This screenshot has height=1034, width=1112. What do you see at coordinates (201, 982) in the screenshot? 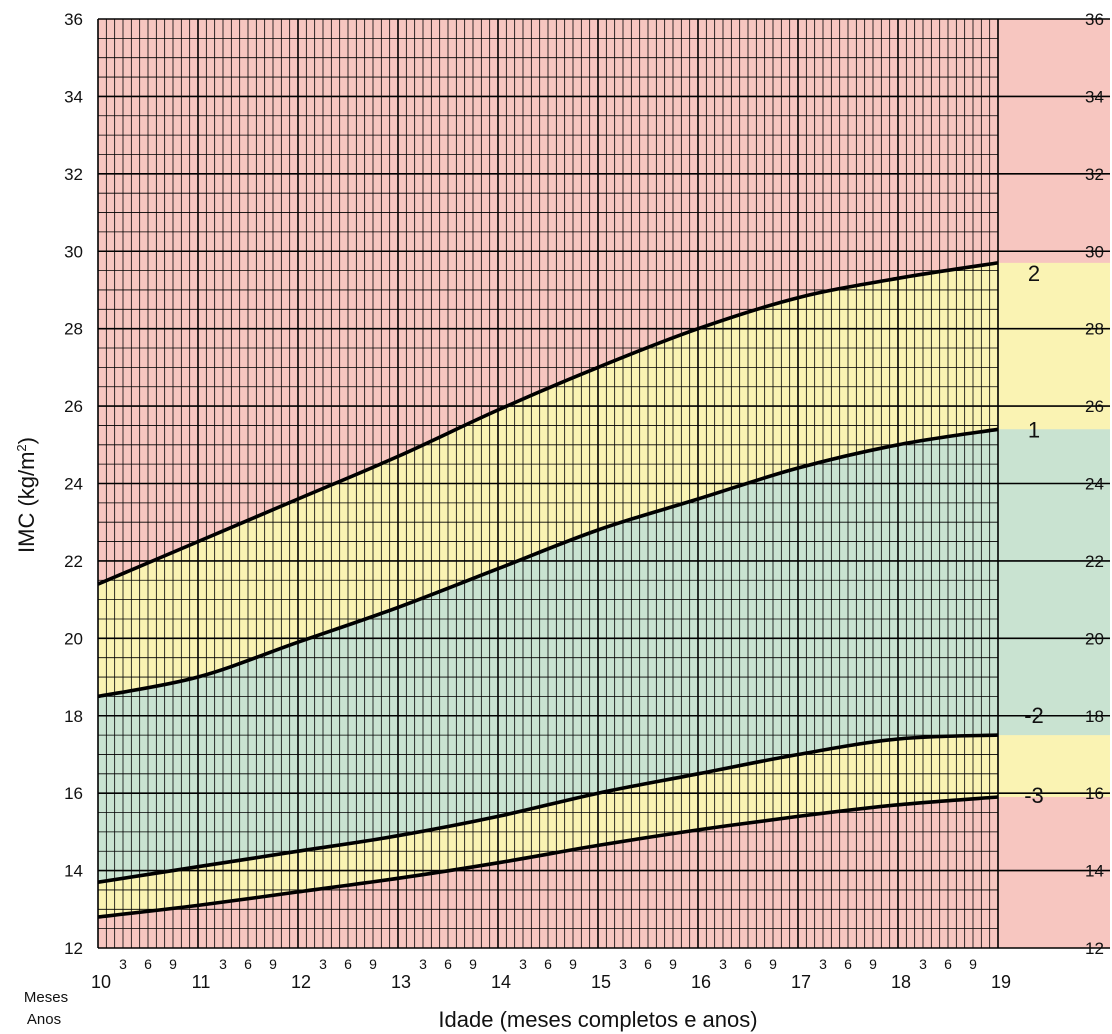
I see `x-tick-label-year: 11` at bounding box center [201, 982].